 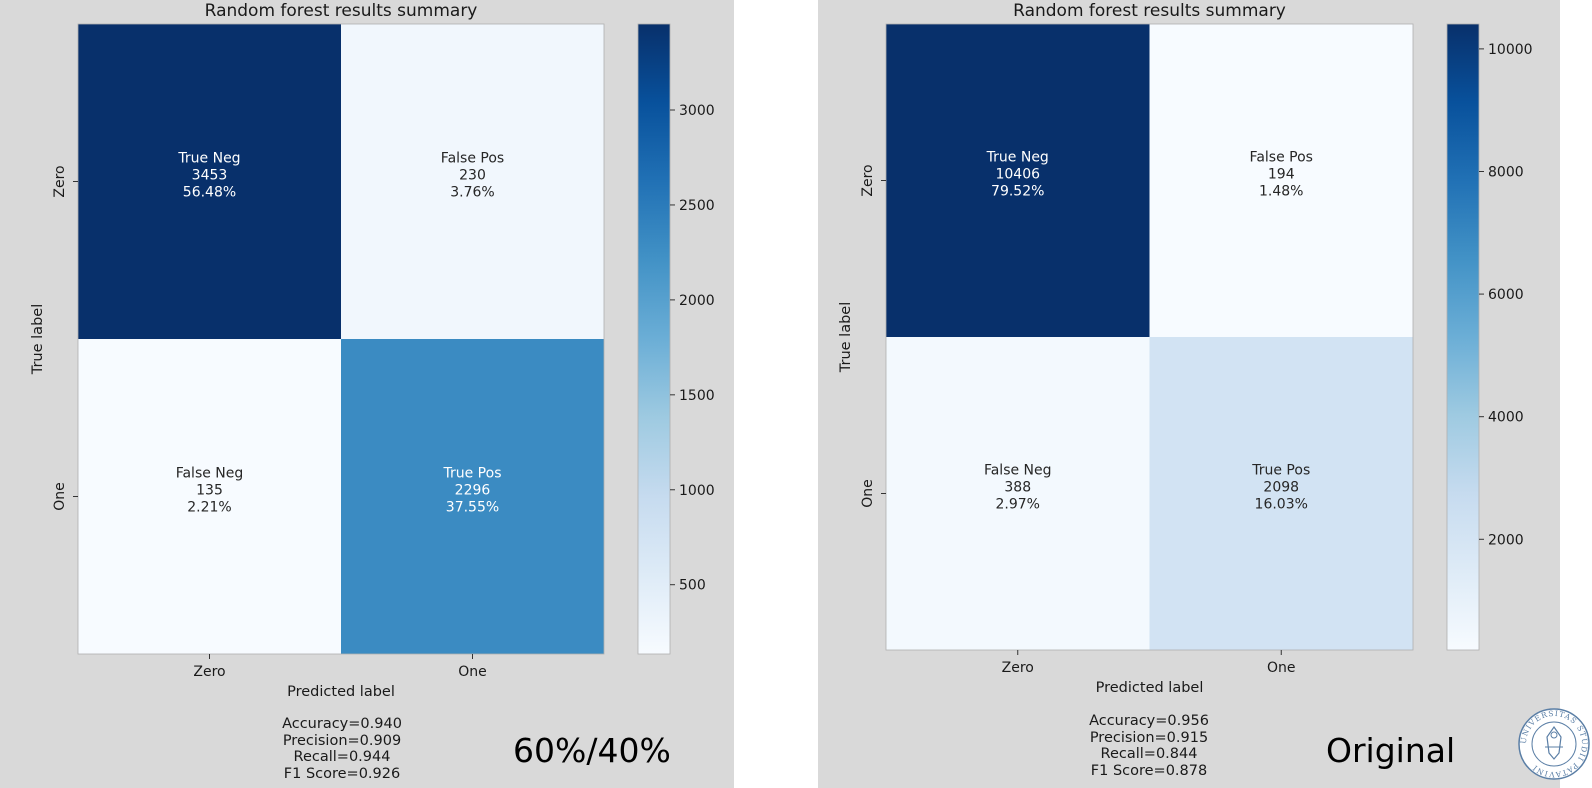 I want to click on cell-percent-label: 79.52%, so click(x=1017, y=192).